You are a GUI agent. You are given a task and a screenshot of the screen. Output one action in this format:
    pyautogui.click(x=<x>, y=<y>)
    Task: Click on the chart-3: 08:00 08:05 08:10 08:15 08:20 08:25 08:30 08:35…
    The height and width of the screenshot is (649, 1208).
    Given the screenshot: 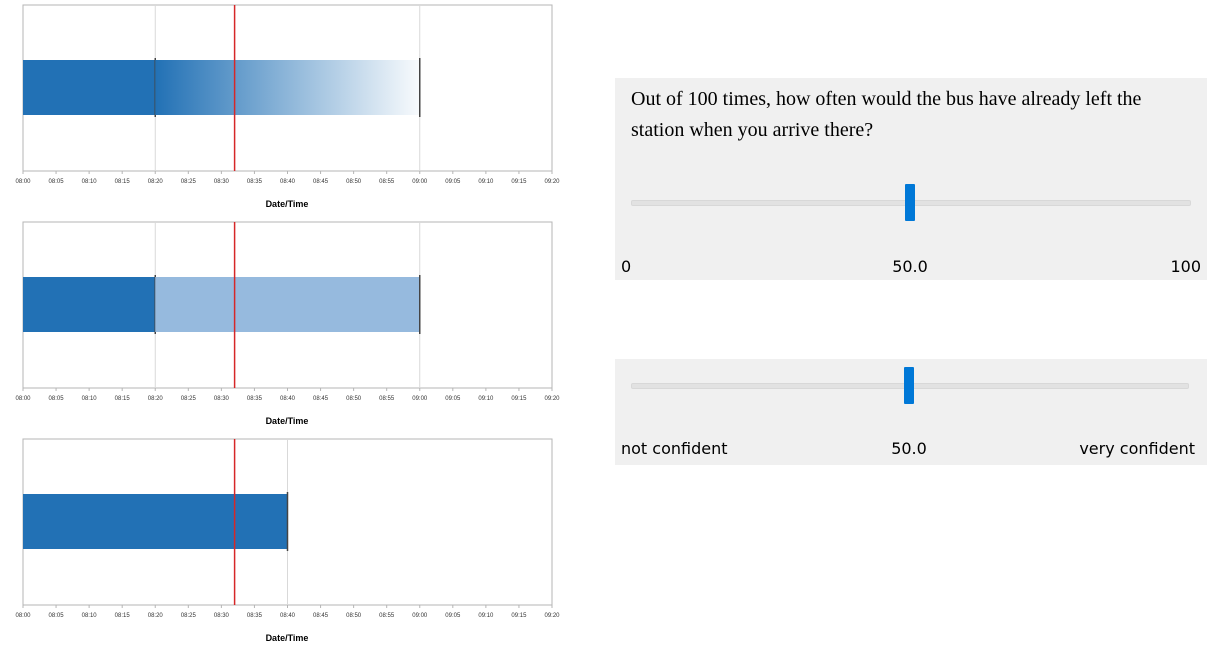 What is the action you would take?
    pyautogui.click(x=287, y=540)
    